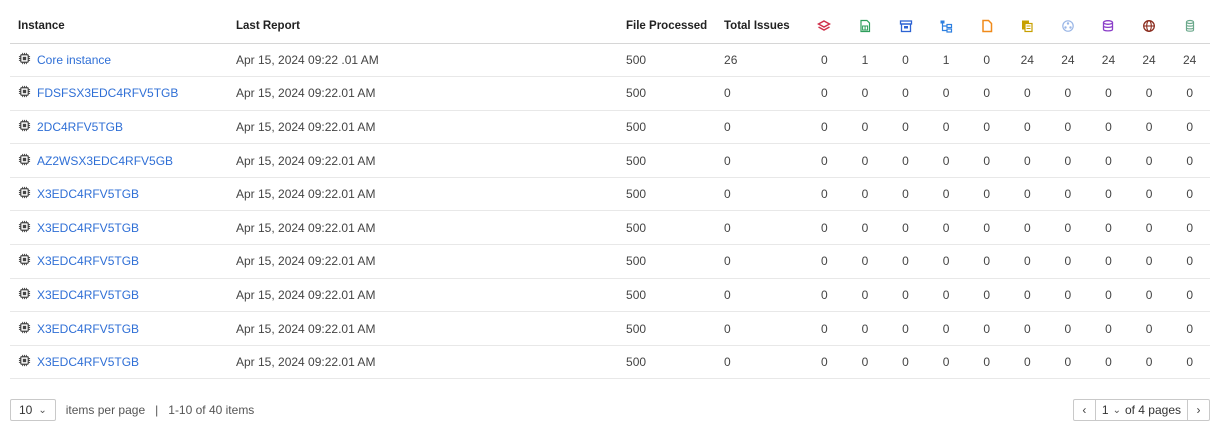  I want to click on issue-count-database: 24, so click(1108, 60).